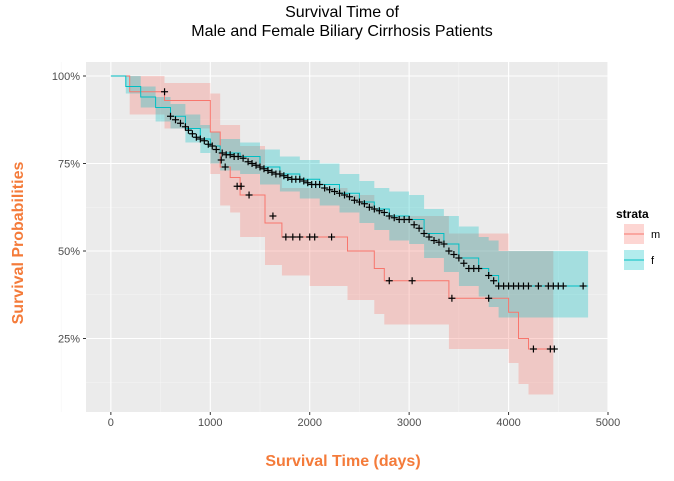  I want to click on x-tick-label: 3000, so click(409, 423).